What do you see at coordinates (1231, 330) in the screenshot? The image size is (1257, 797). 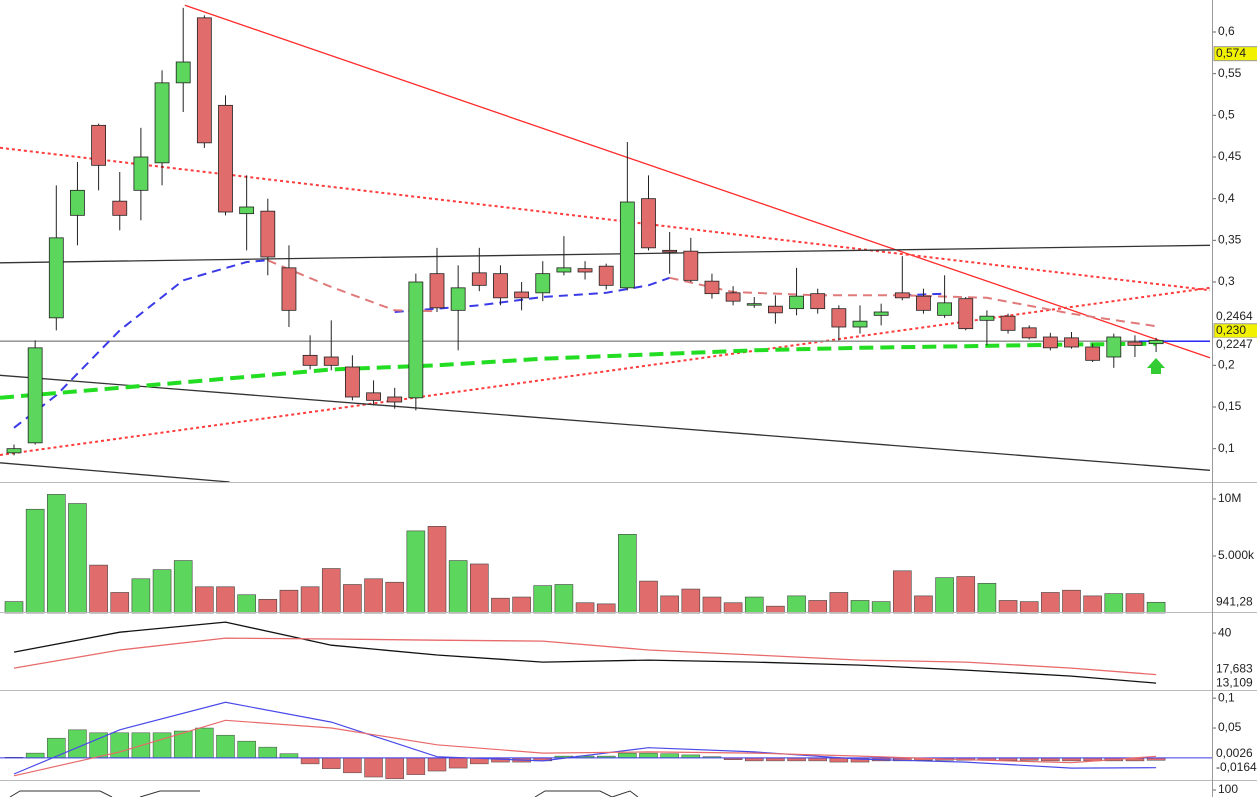 I see `price-label: 0,230` at bounding box center [1231, 330].